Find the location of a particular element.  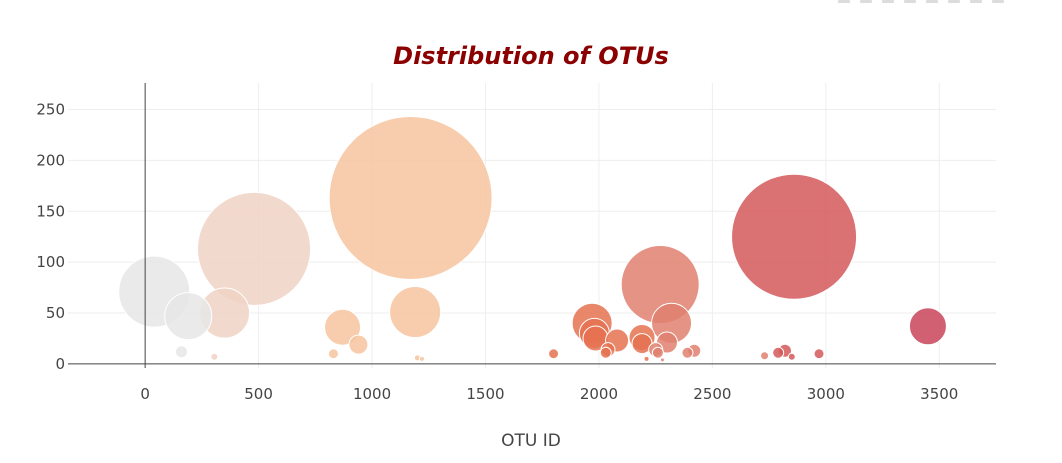

x-tick-label: 0 is located at coordinates (145, 394).